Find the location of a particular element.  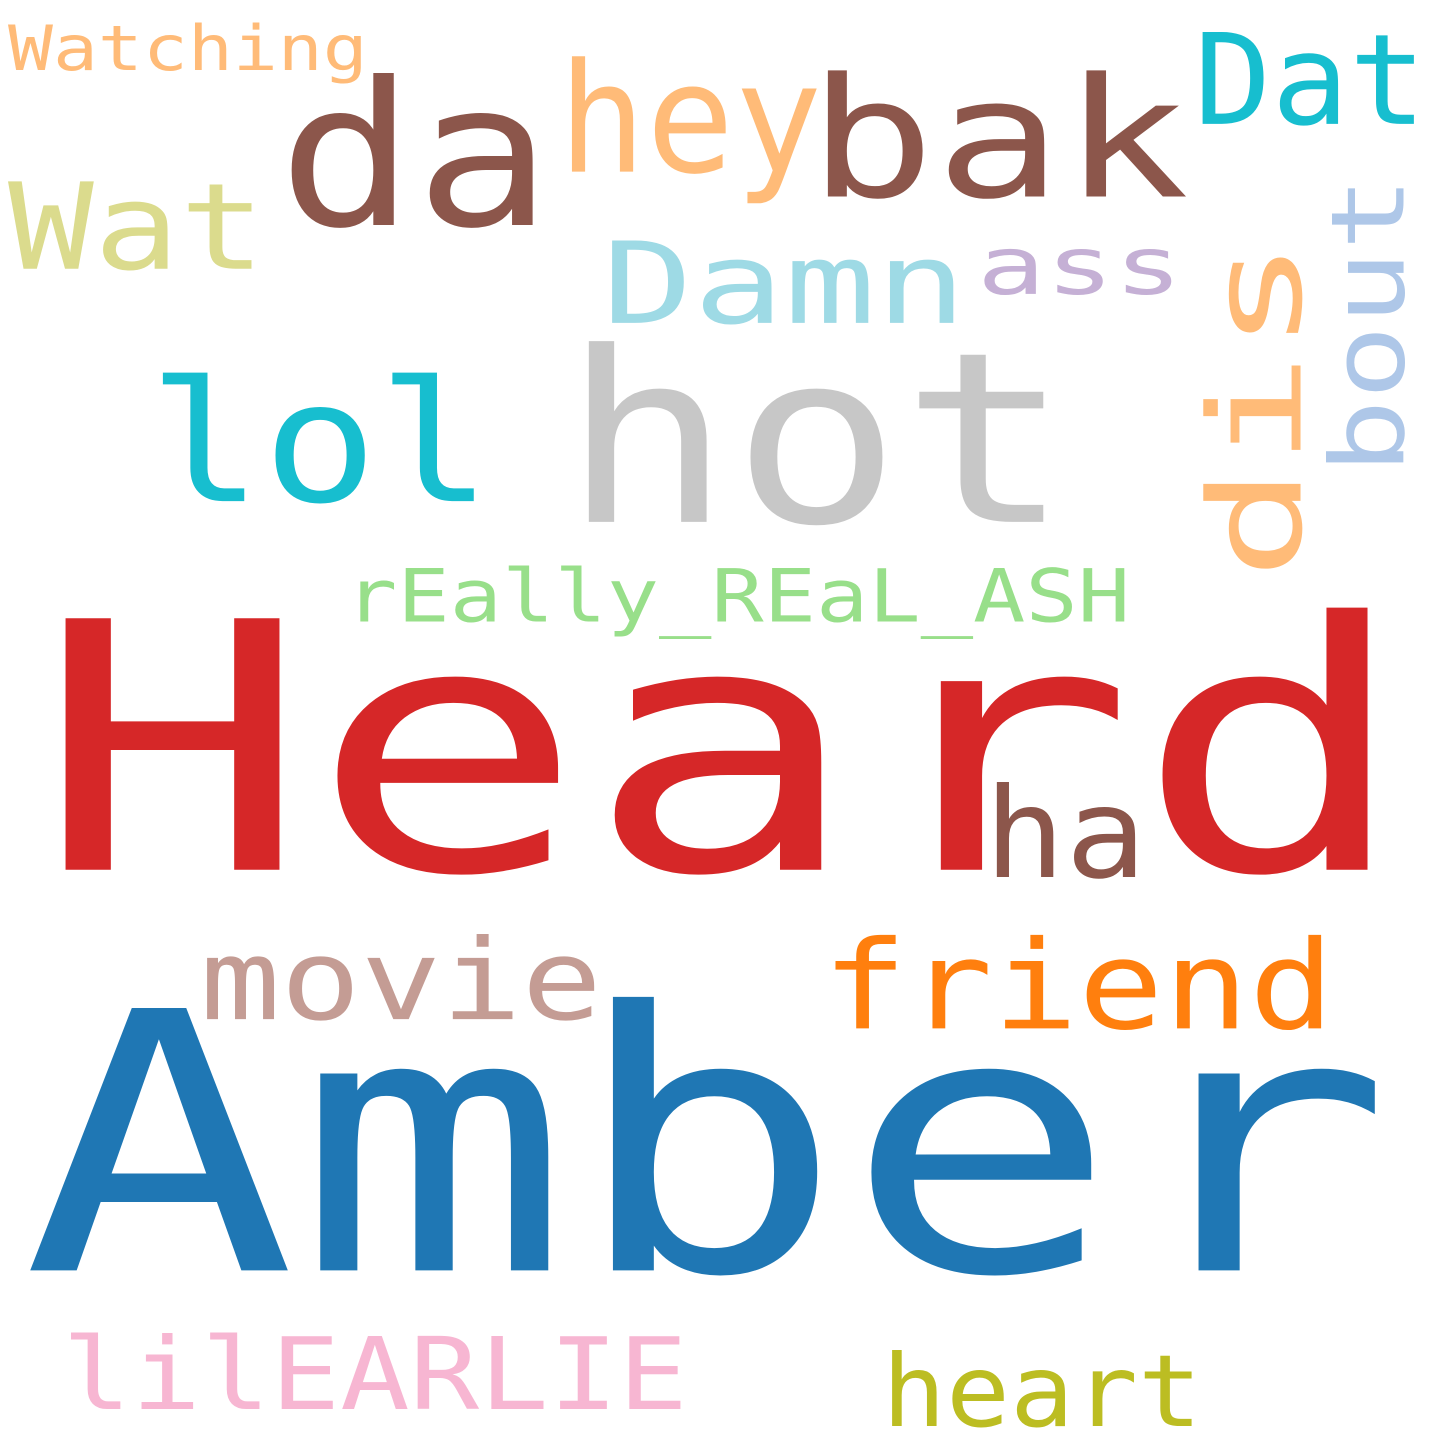

word-hot: hot is located at coordinates (816, 440).